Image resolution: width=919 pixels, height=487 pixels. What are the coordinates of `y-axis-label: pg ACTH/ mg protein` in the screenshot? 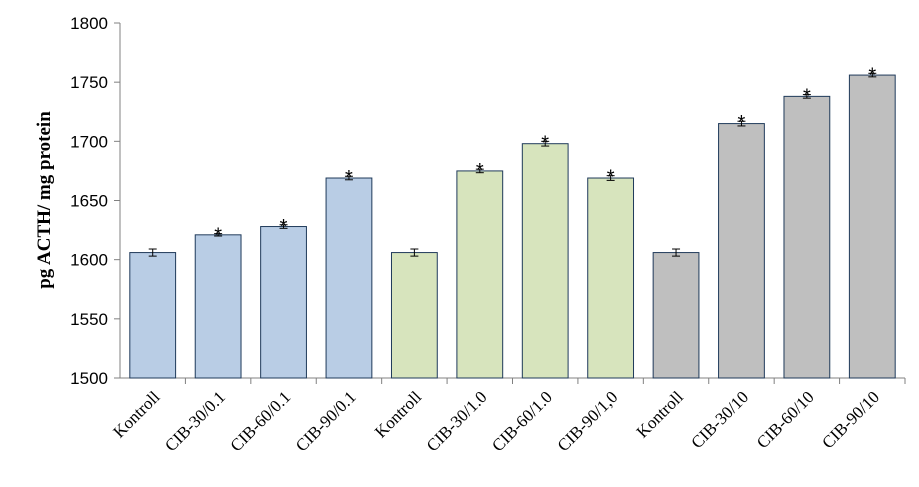 It's located at (44, 200).